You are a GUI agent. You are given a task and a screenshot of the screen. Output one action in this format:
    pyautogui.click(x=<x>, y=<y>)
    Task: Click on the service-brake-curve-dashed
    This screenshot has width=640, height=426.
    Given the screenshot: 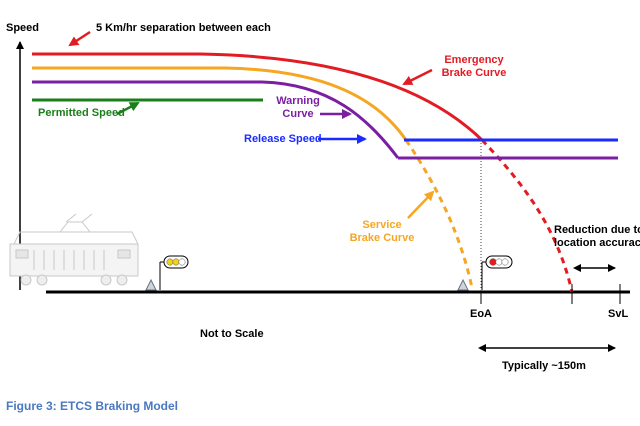 What is the action you would take?
    pyautogui.click(x=439, y=214)
    